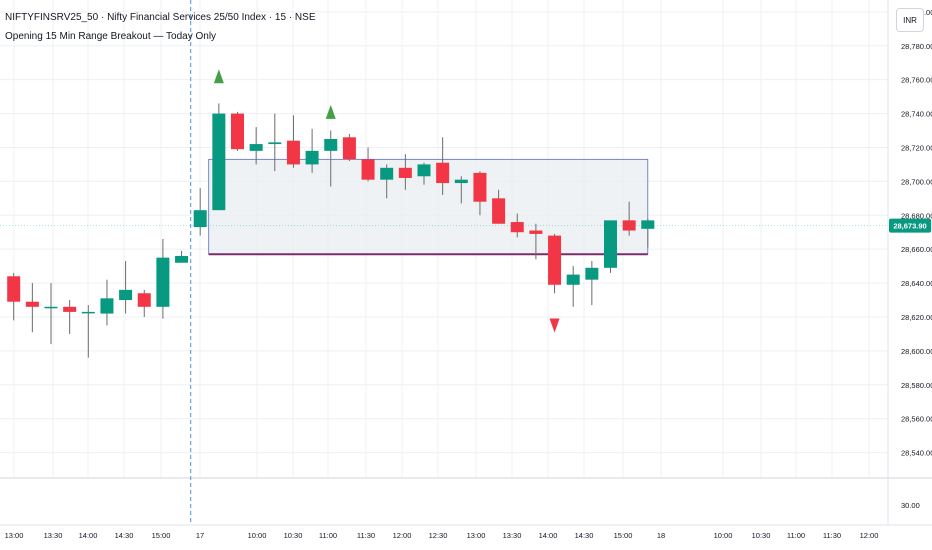  What do you see at coordinates (916, 181) in the screenshot?
I see `y-tick-label: 28,700.00` at bounding box center [916, 181].